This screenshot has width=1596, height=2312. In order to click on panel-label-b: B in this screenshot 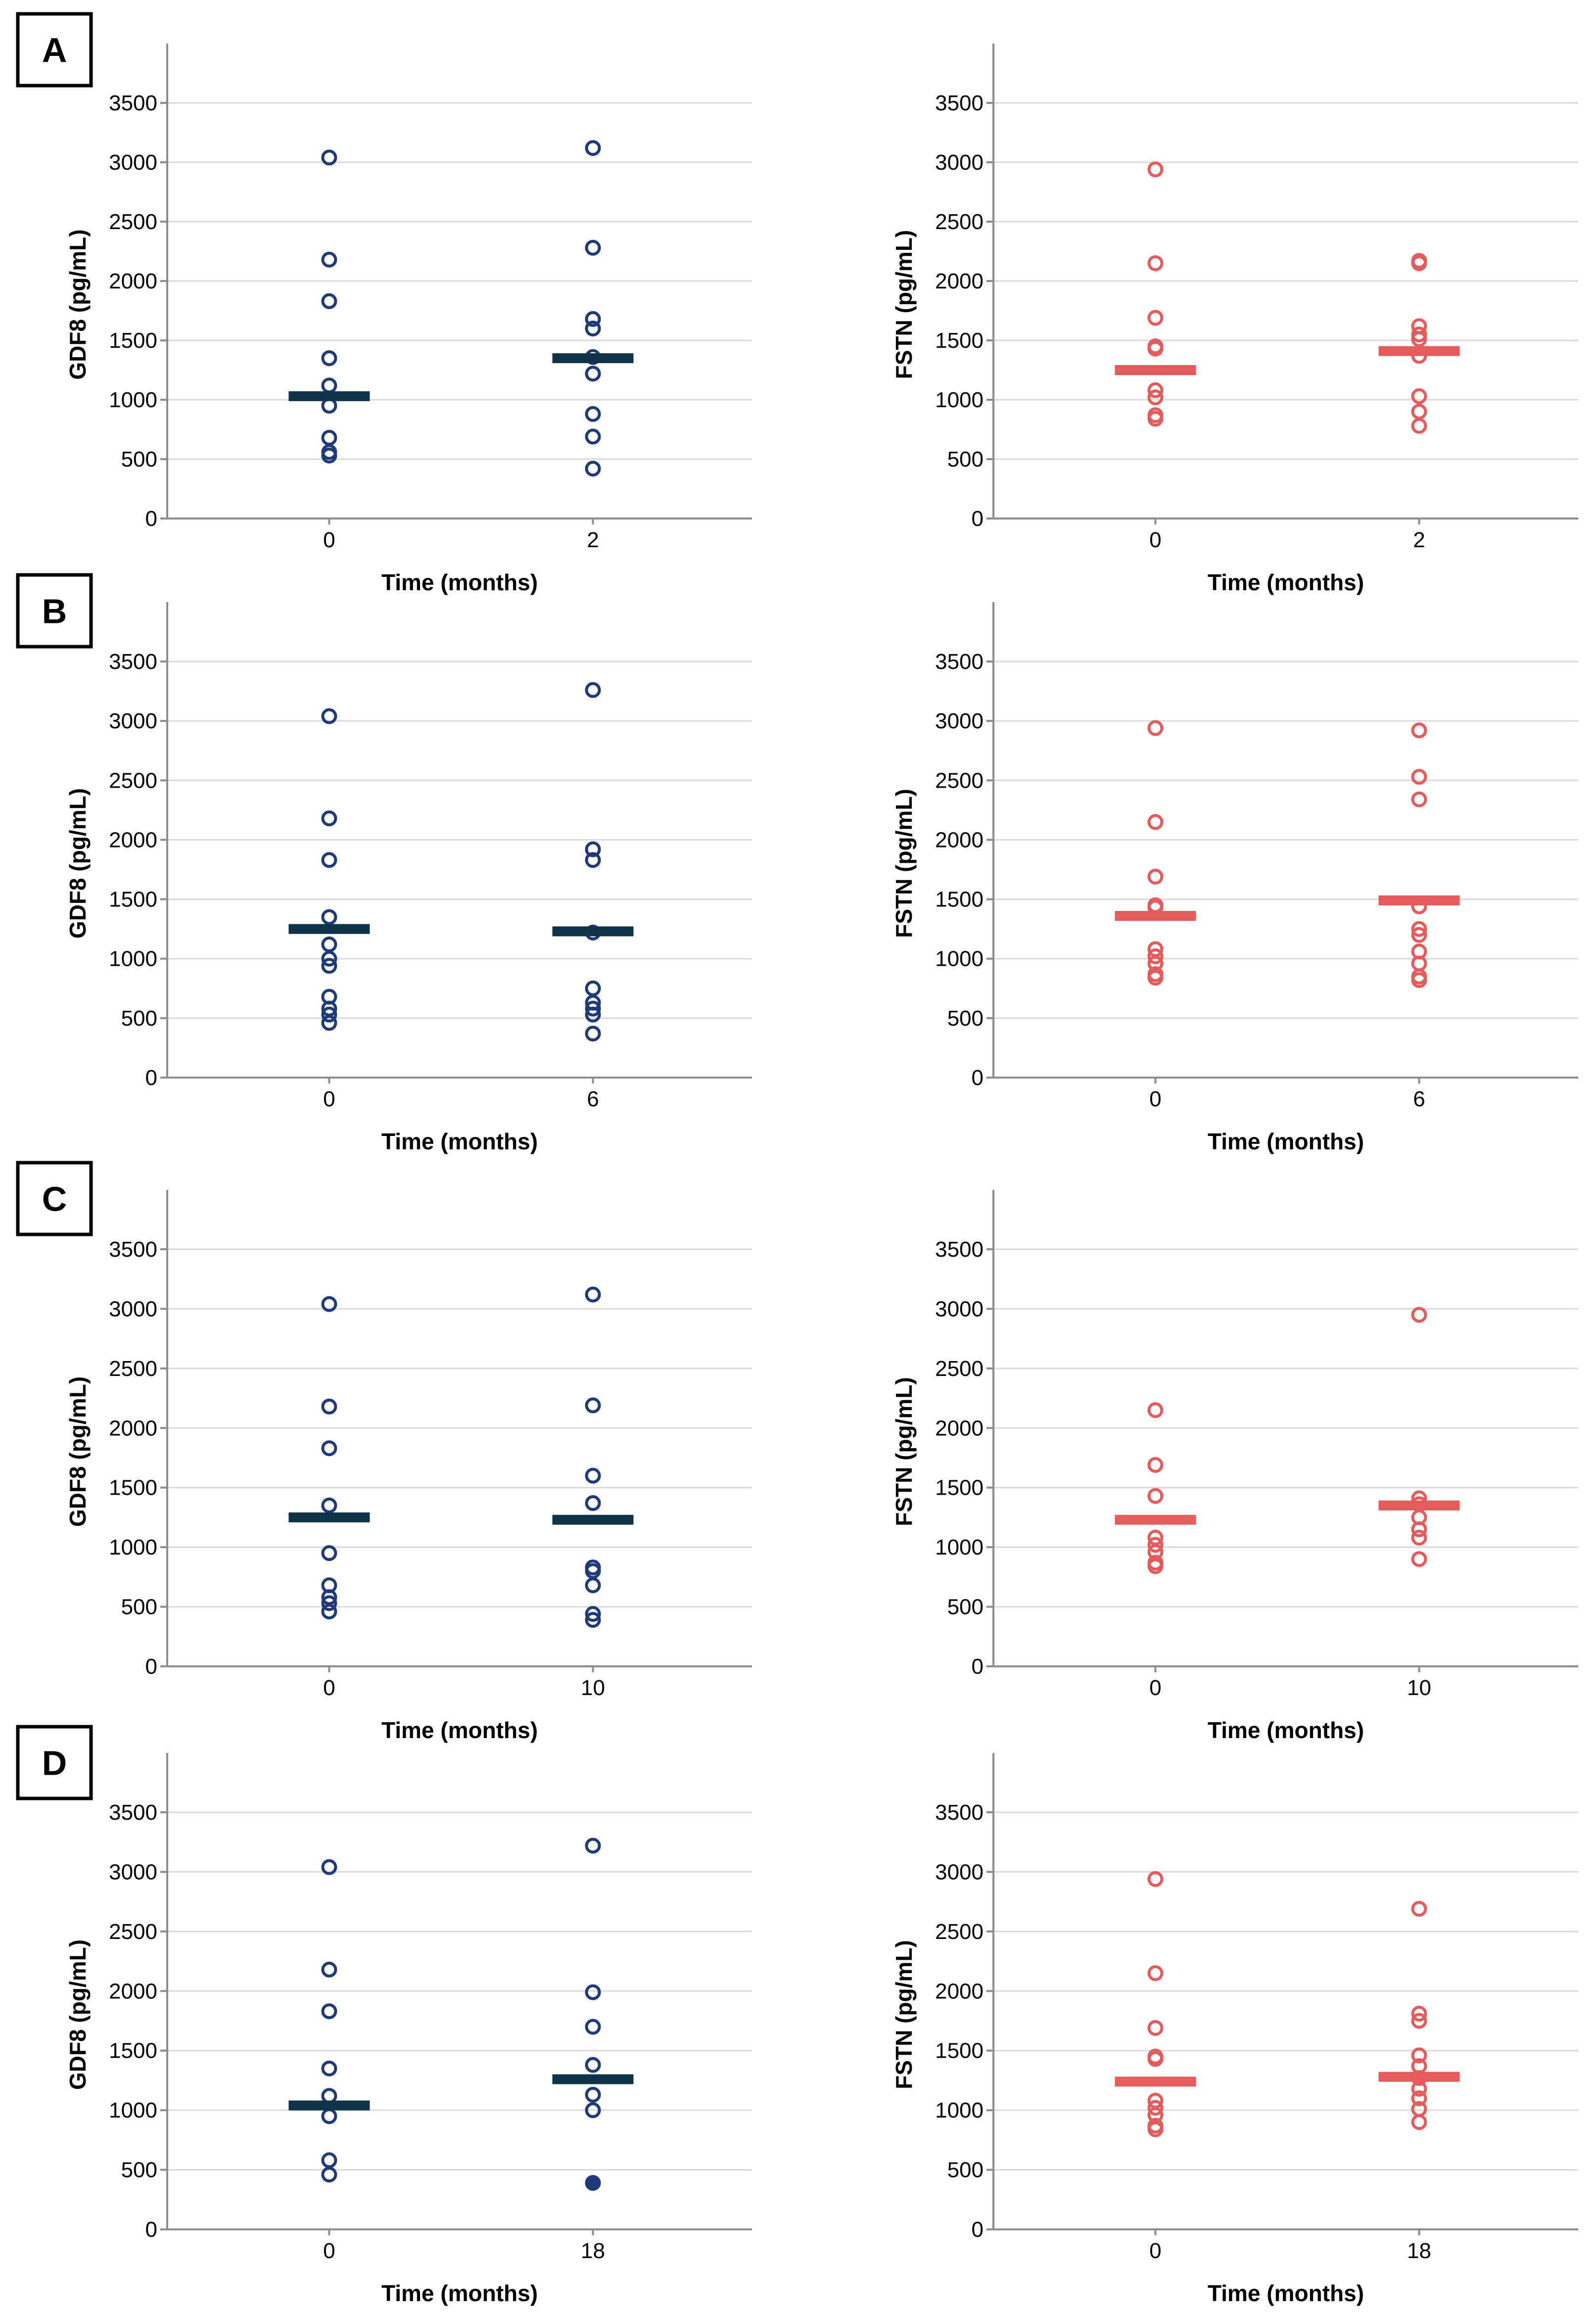, I will do `click(54, 611)`.